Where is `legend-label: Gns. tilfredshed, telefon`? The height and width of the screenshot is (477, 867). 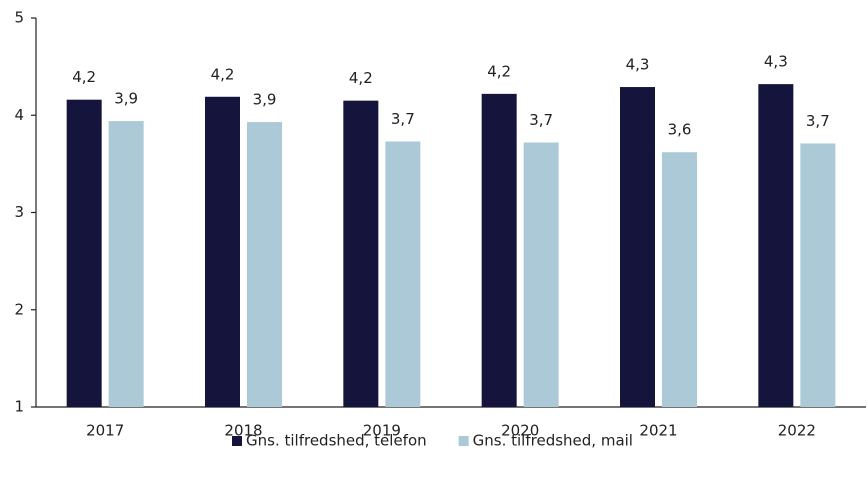
legend-label: Gns. tilfredshed, telefon is located at coordinates (336, 441).